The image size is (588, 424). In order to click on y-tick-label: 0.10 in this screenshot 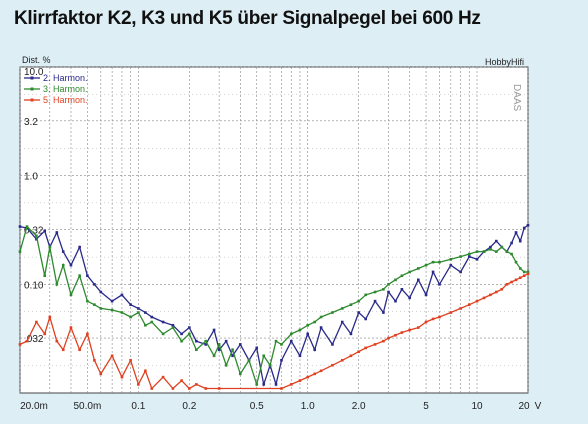, I will do `click(34, 285)`.